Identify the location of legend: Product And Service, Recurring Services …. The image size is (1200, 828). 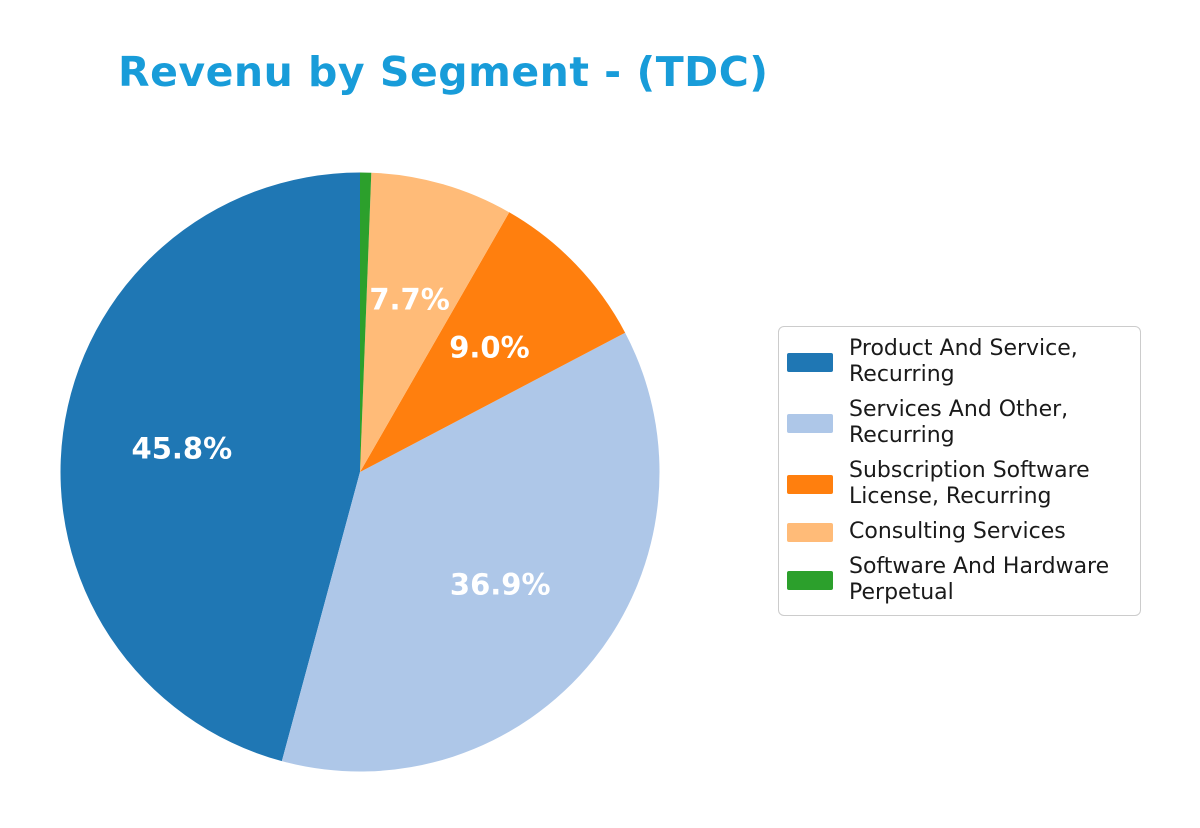
(959, 471).